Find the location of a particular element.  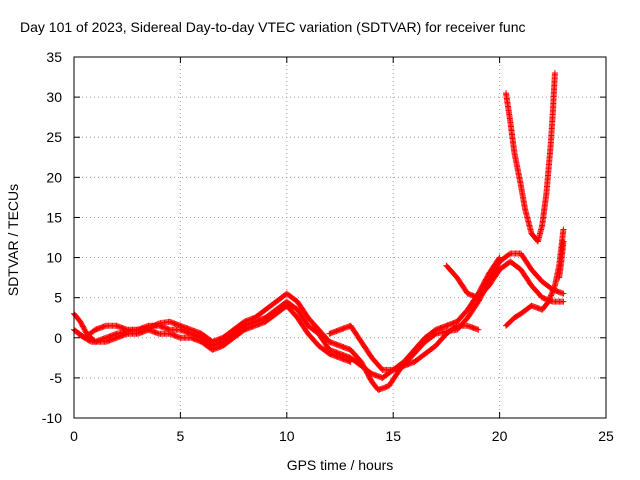

x-tick-label: 10 is located at coordinates (287, 436).